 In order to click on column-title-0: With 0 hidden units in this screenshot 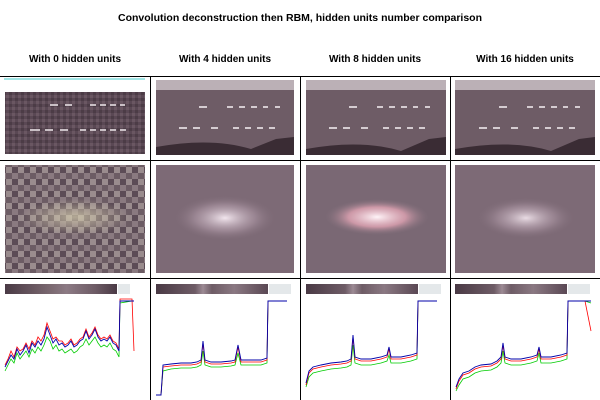, I will do `click(75, 59)`.